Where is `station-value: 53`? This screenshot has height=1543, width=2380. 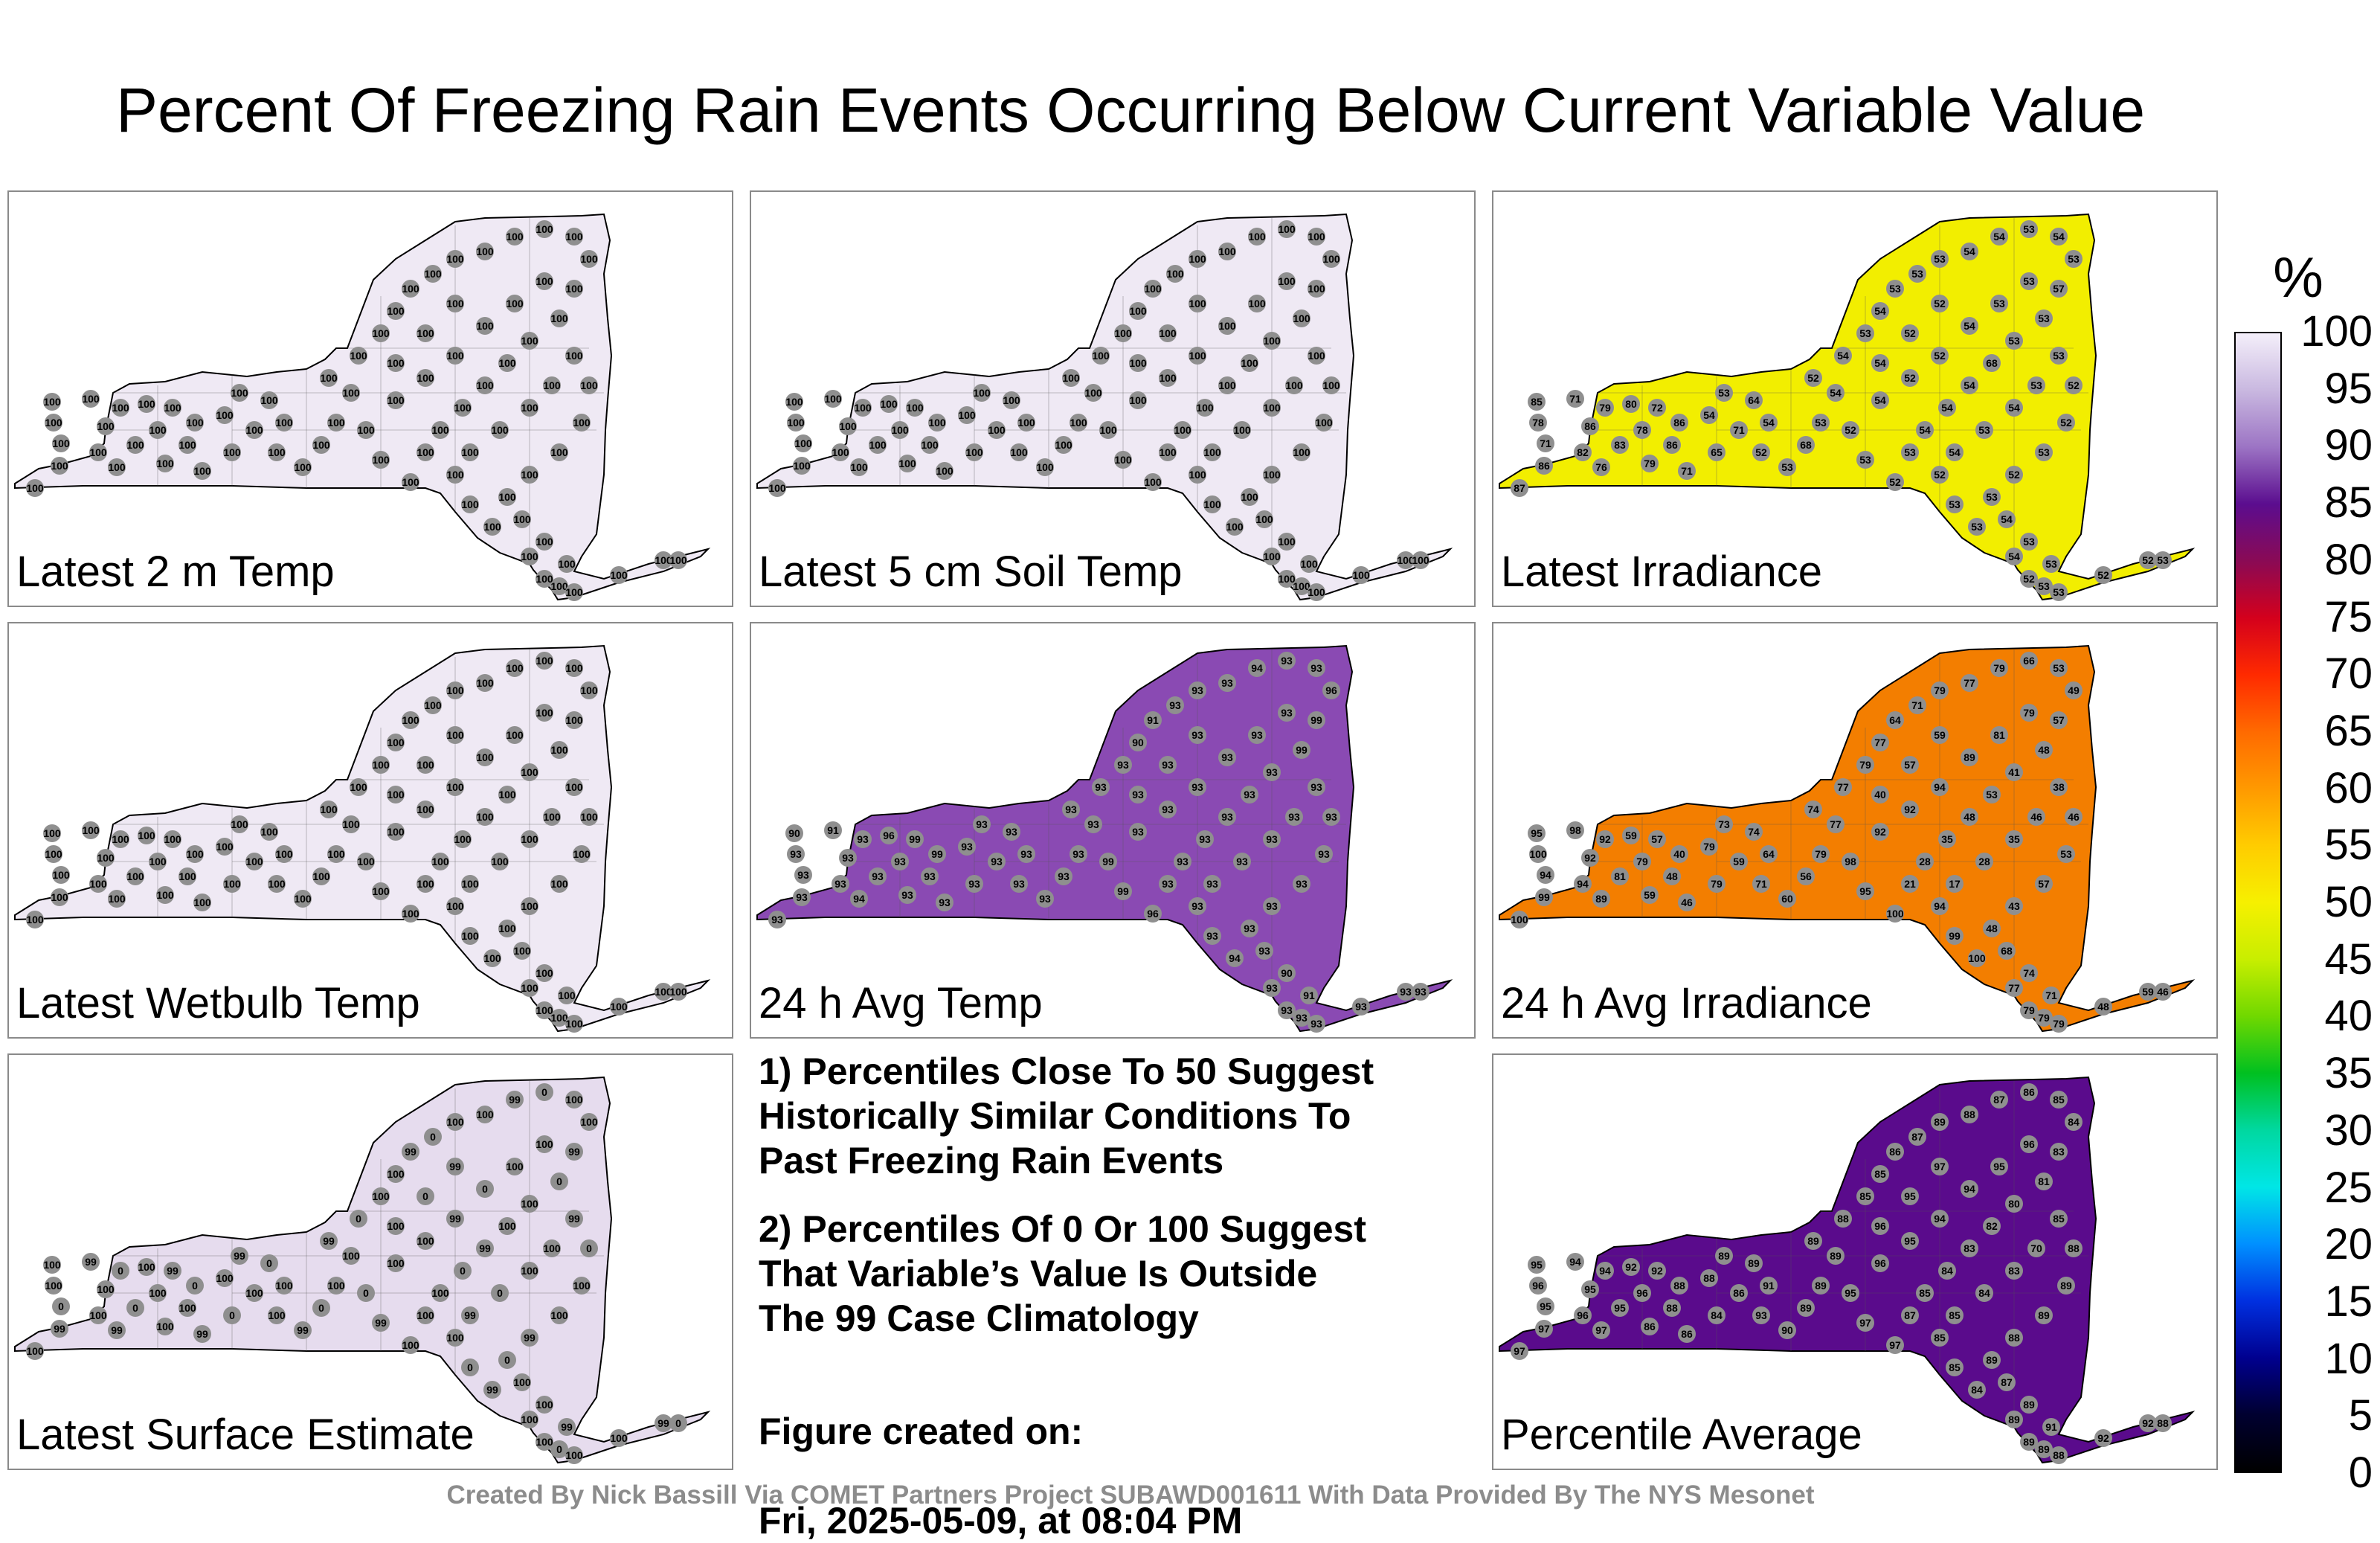
station-value: 53 is located at coordinates (2014, 341).